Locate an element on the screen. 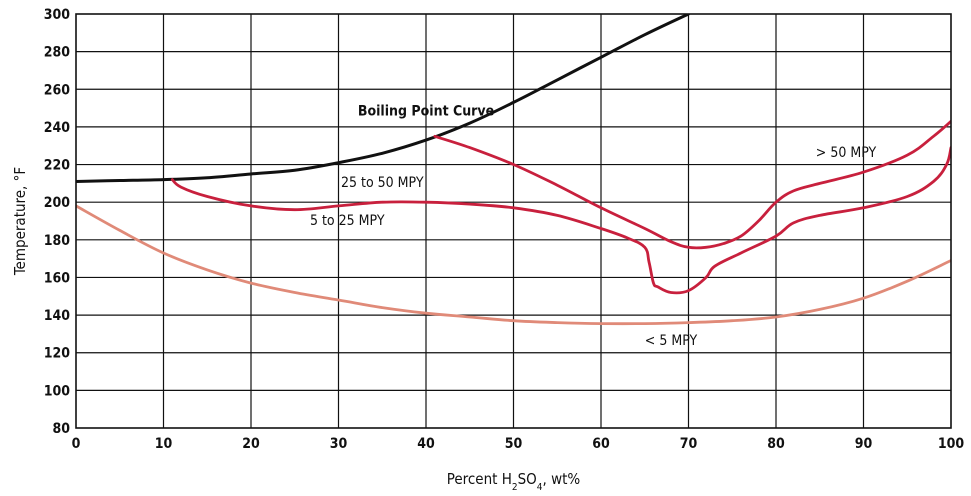 The image size is (971, 496). x-tick-label: 100 is located at coordinates (951, 444).